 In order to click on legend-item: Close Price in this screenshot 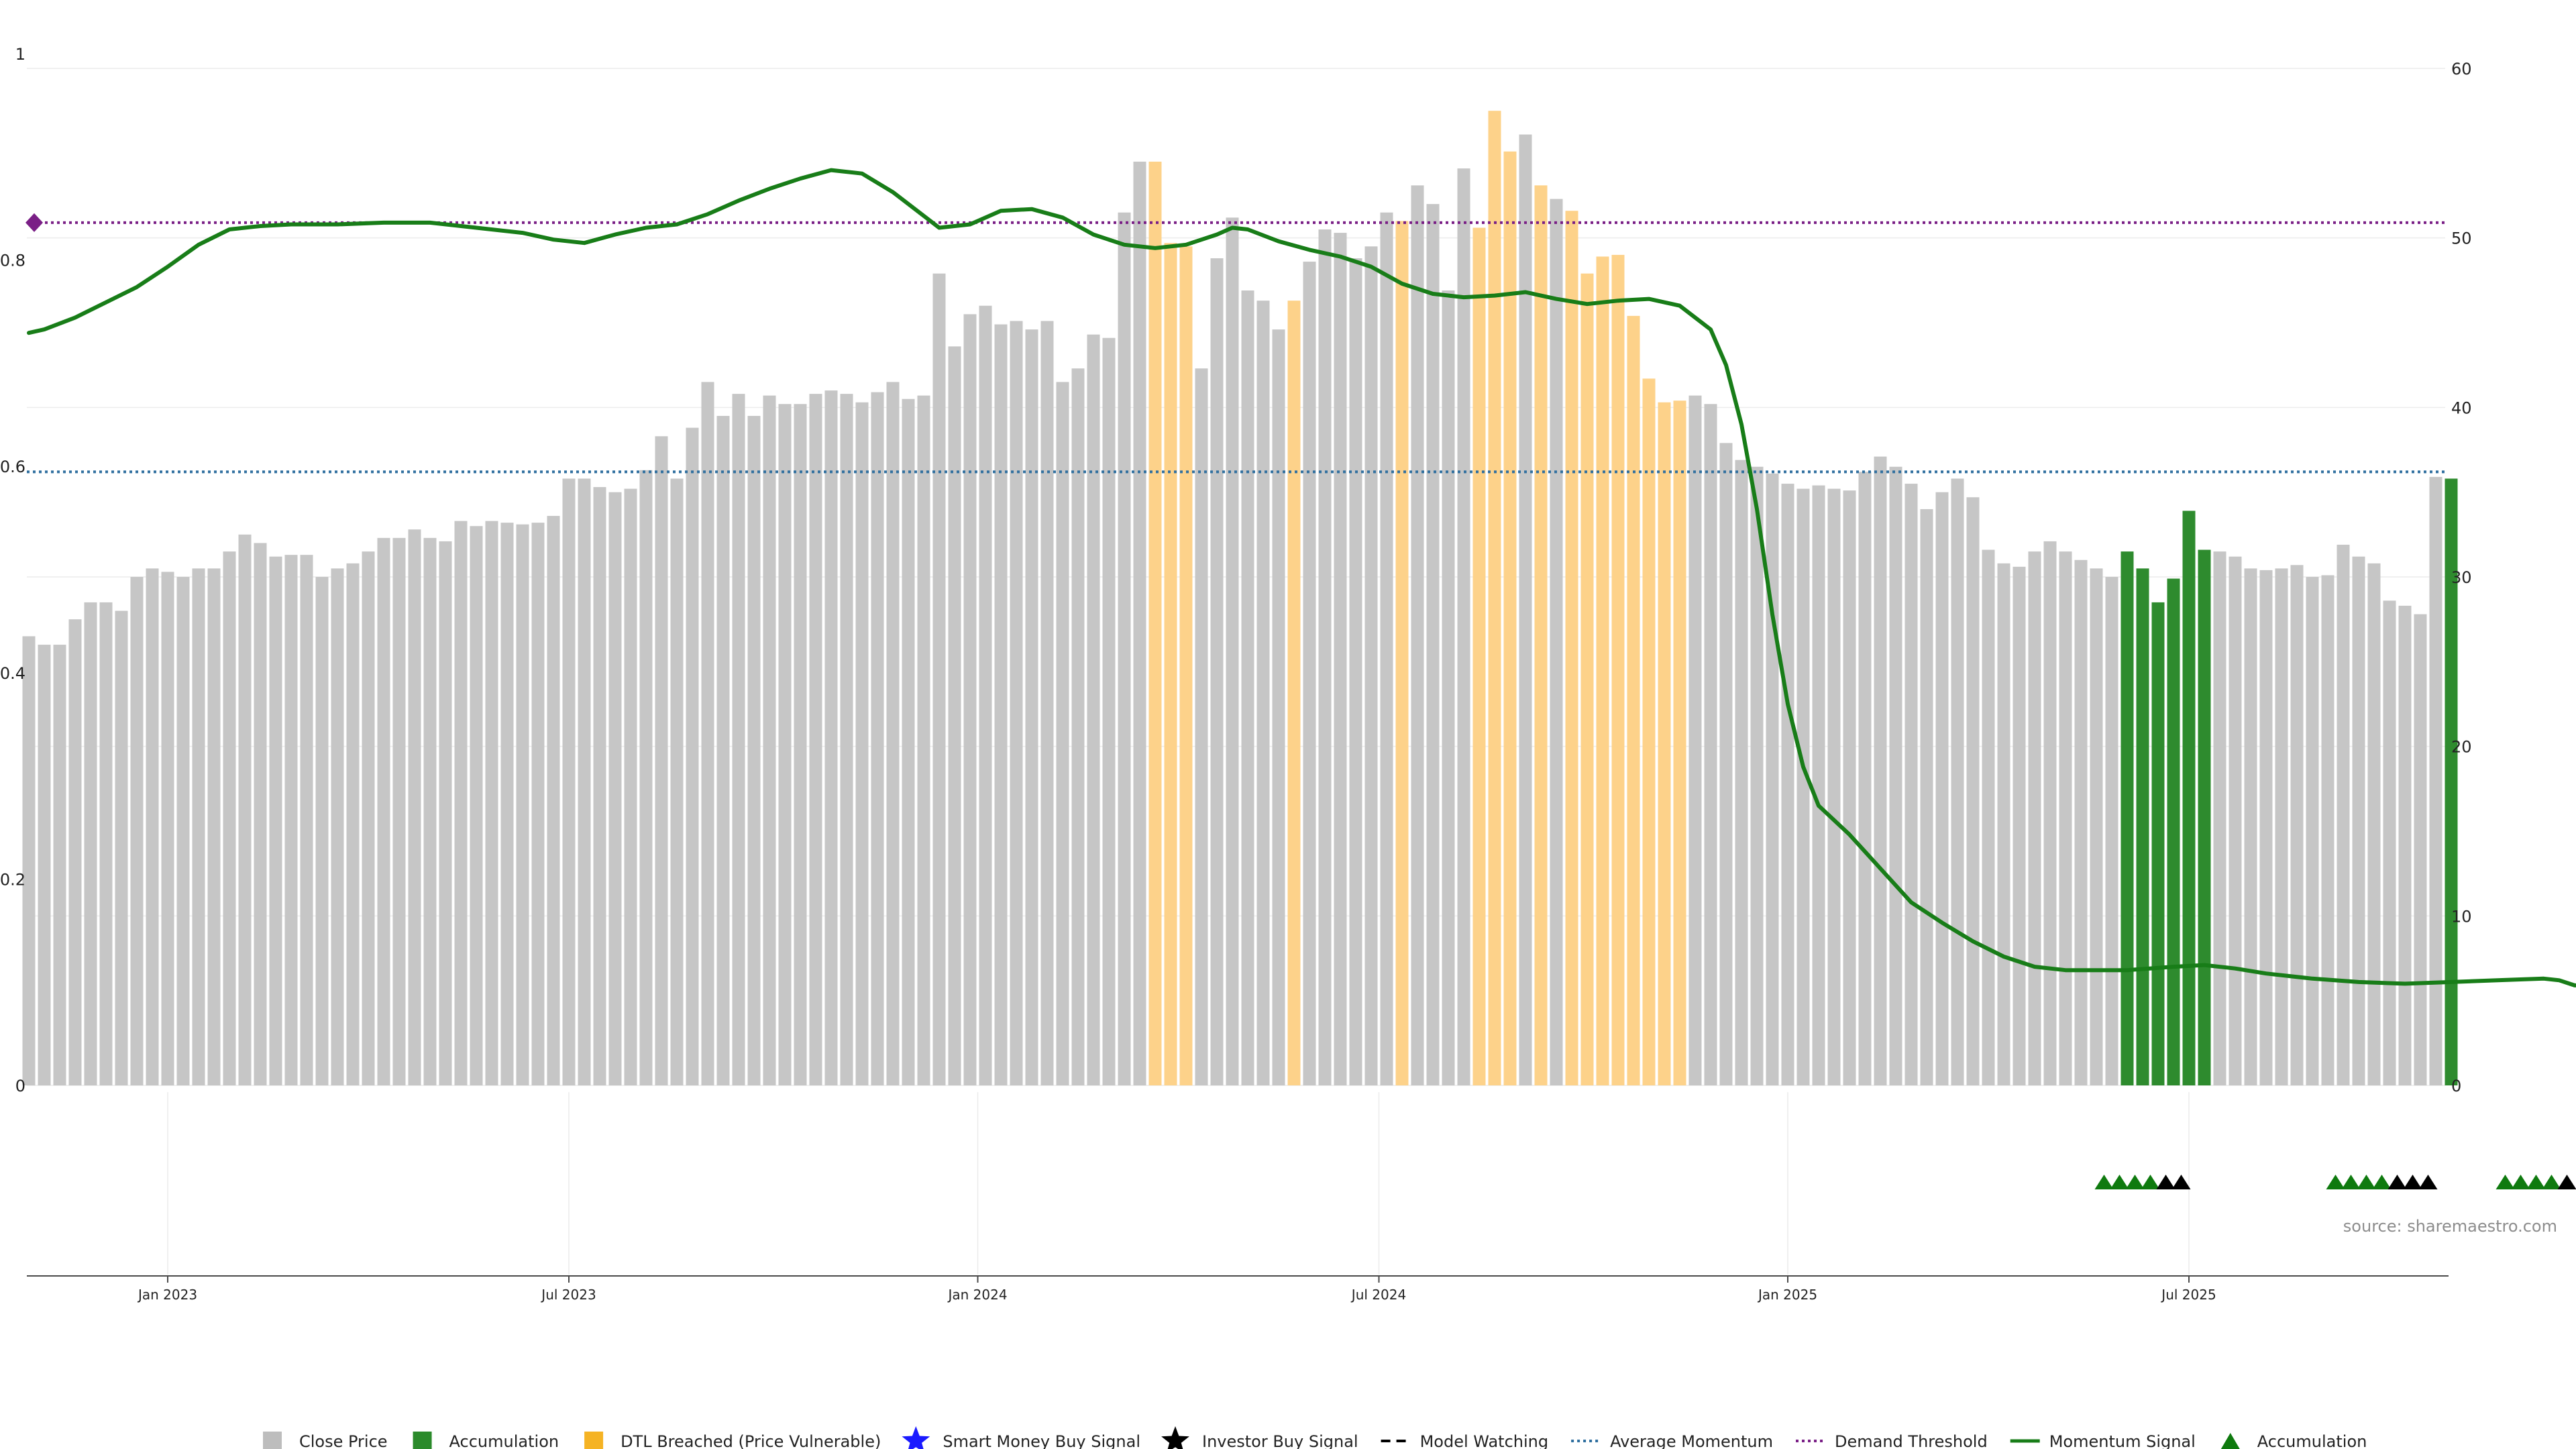, I will do `click(325, 1440)`.